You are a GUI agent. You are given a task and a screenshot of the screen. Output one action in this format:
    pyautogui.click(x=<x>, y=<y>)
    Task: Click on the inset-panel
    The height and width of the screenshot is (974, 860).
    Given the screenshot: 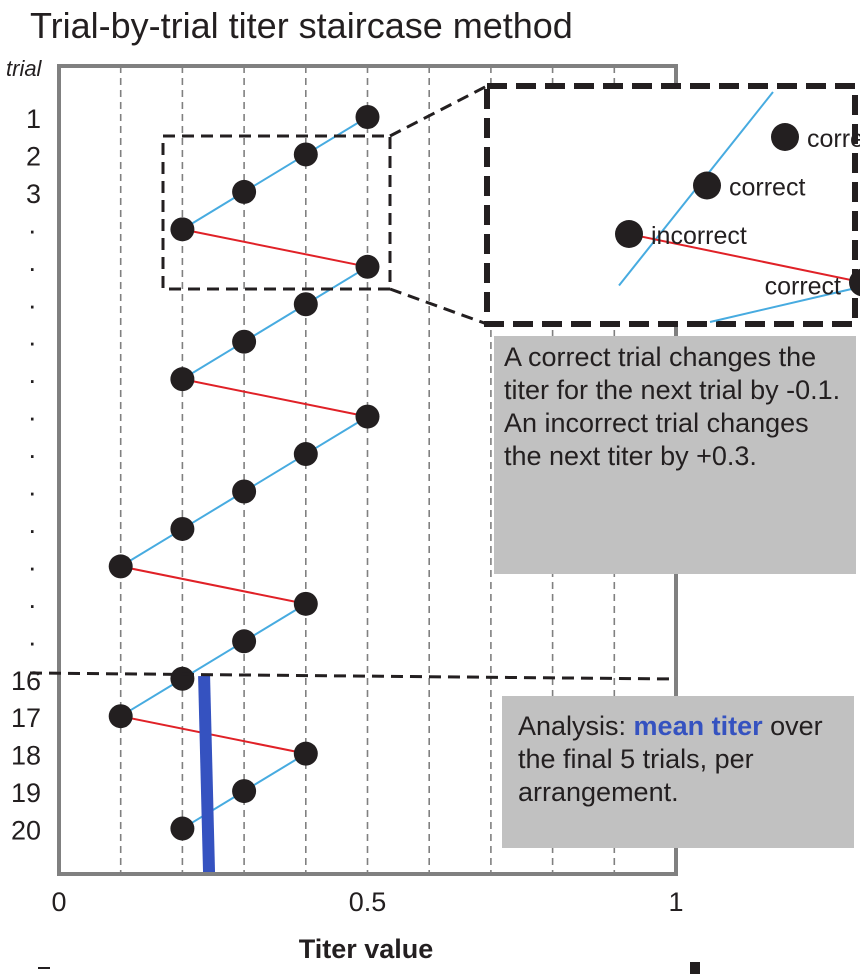 What is the action you would take?
    pyautogui.click(x=671, y=205)
    